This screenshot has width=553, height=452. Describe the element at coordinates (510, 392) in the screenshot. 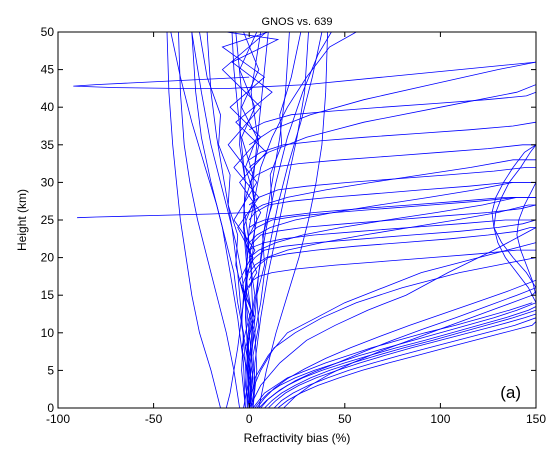

I see `panel-label: (a)` at that location.